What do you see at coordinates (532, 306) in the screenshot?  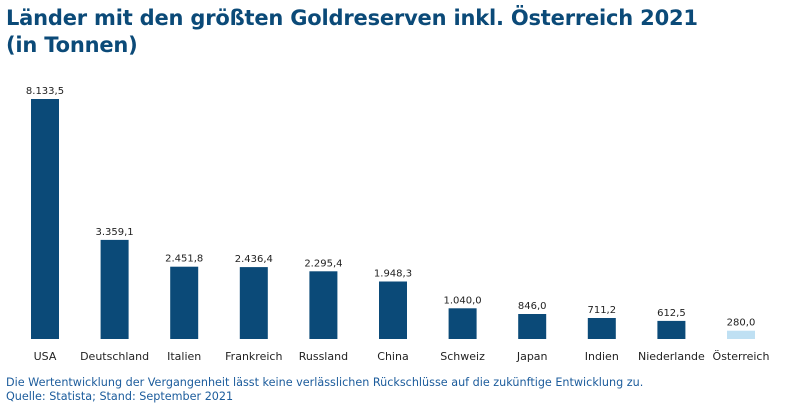 I see `value-label-japan: 846,0` at bounding box center [532, 306].